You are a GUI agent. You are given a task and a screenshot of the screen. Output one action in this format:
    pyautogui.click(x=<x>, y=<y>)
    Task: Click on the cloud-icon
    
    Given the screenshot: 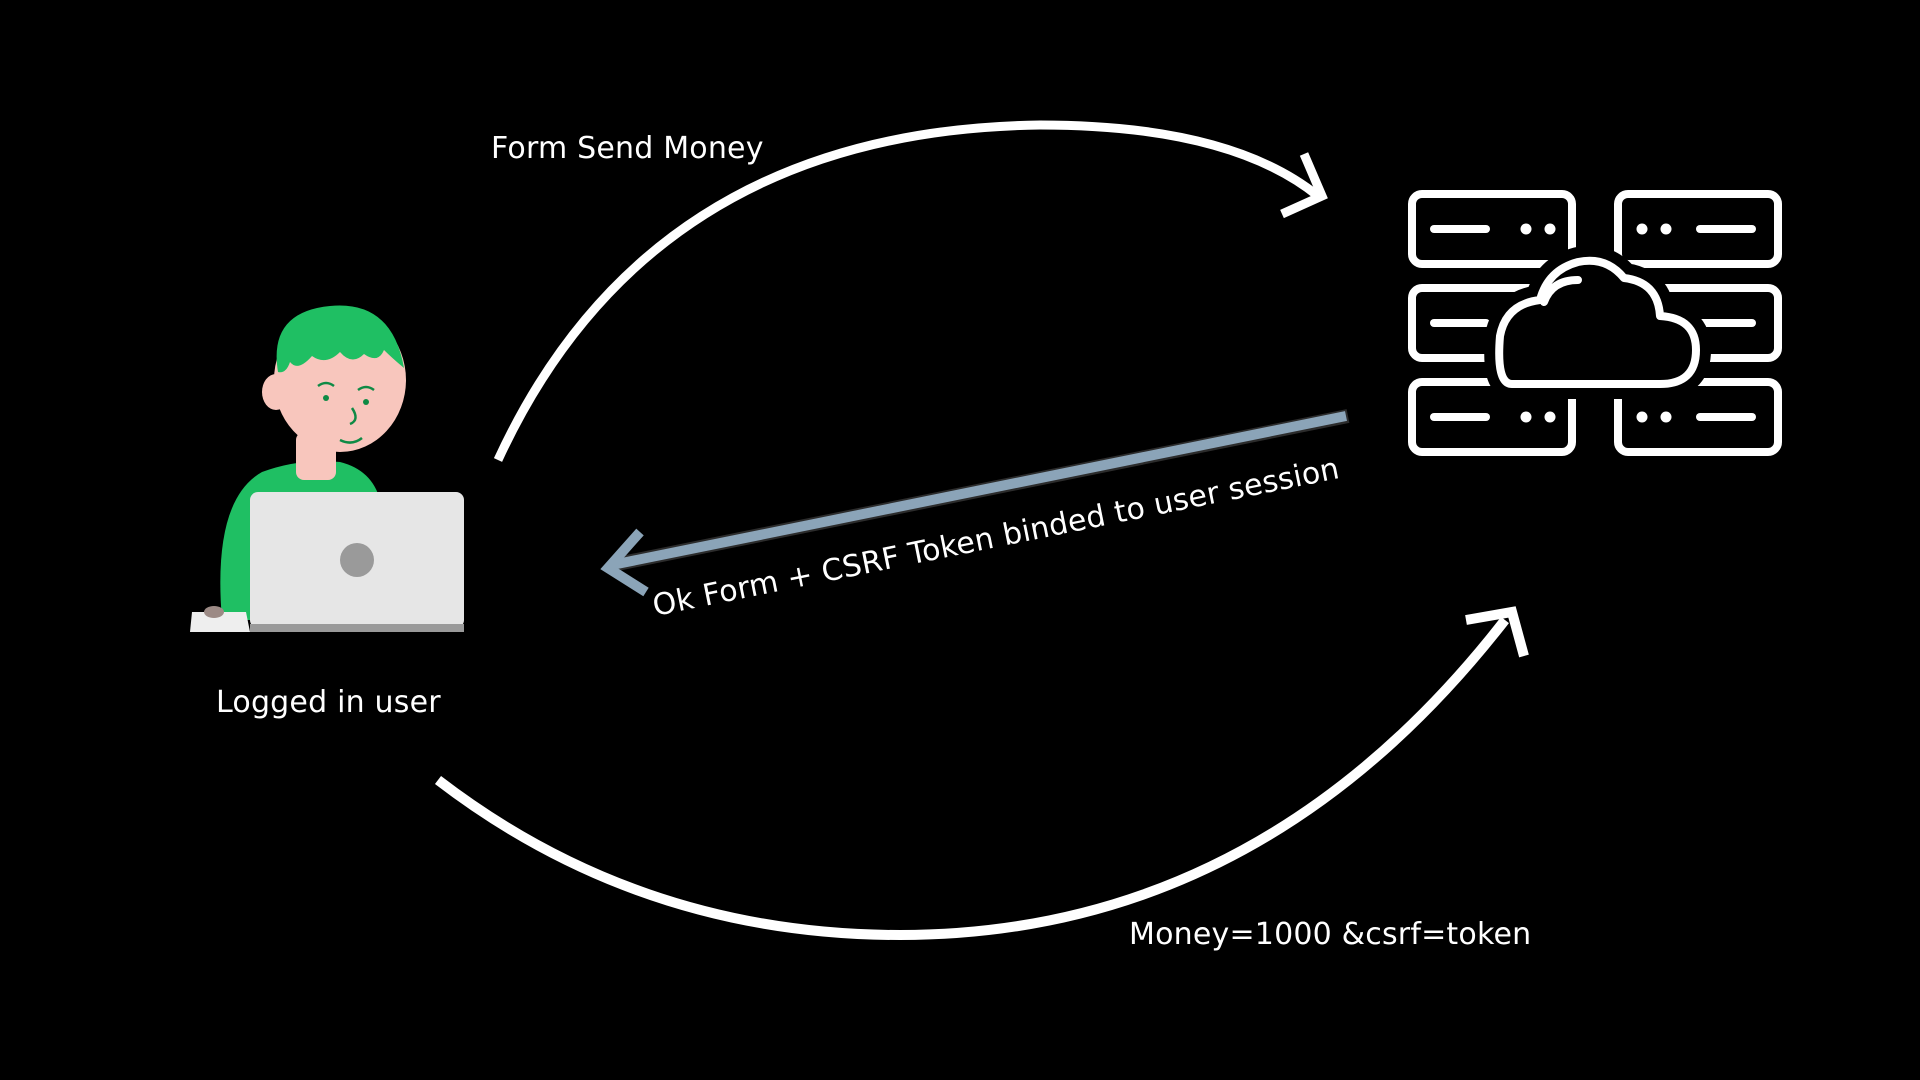 What is the action you would take?
    pyautogui.click(x=1597, y=322)
    